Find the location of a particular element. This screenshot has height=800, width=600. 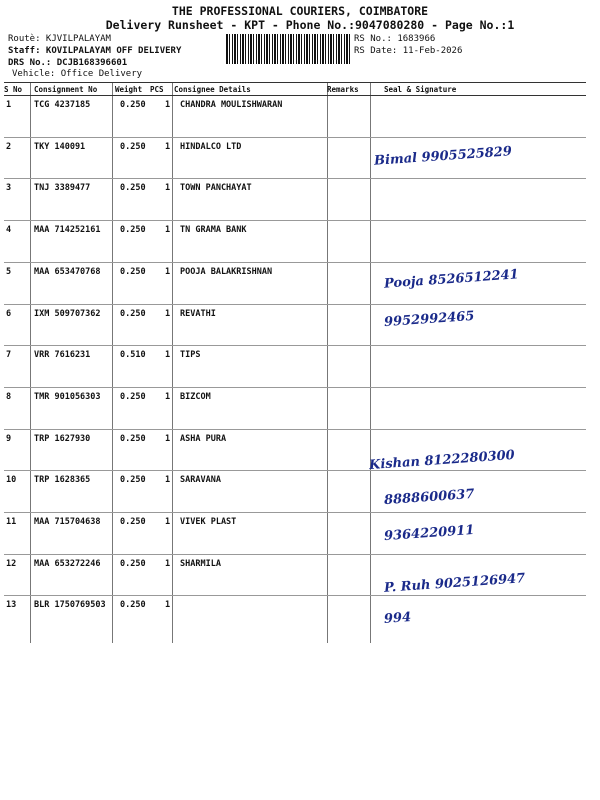

drs-no: DRS No.: DCJB168396601 is located at coordinates (68, 63).